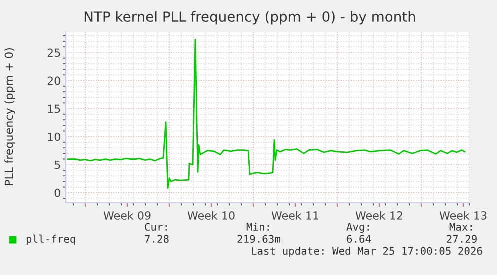 The height and width of the screenshot is (275, 497). Describe the element at coordinates (57, 193) in the screenshot. I see `y-tick-label: 0` at that location.